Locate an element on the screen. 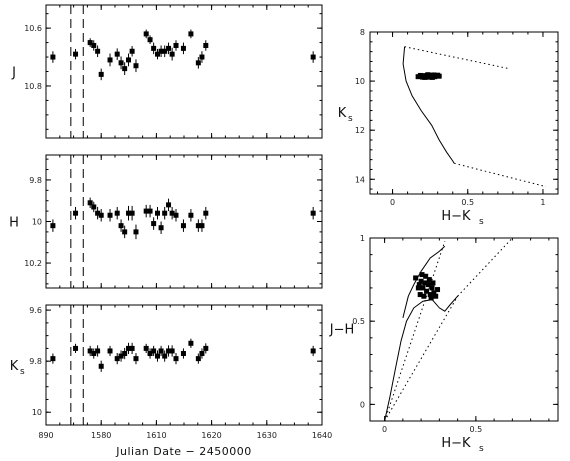  lc-H-ylabel: H is located at coordinates (14, 223).